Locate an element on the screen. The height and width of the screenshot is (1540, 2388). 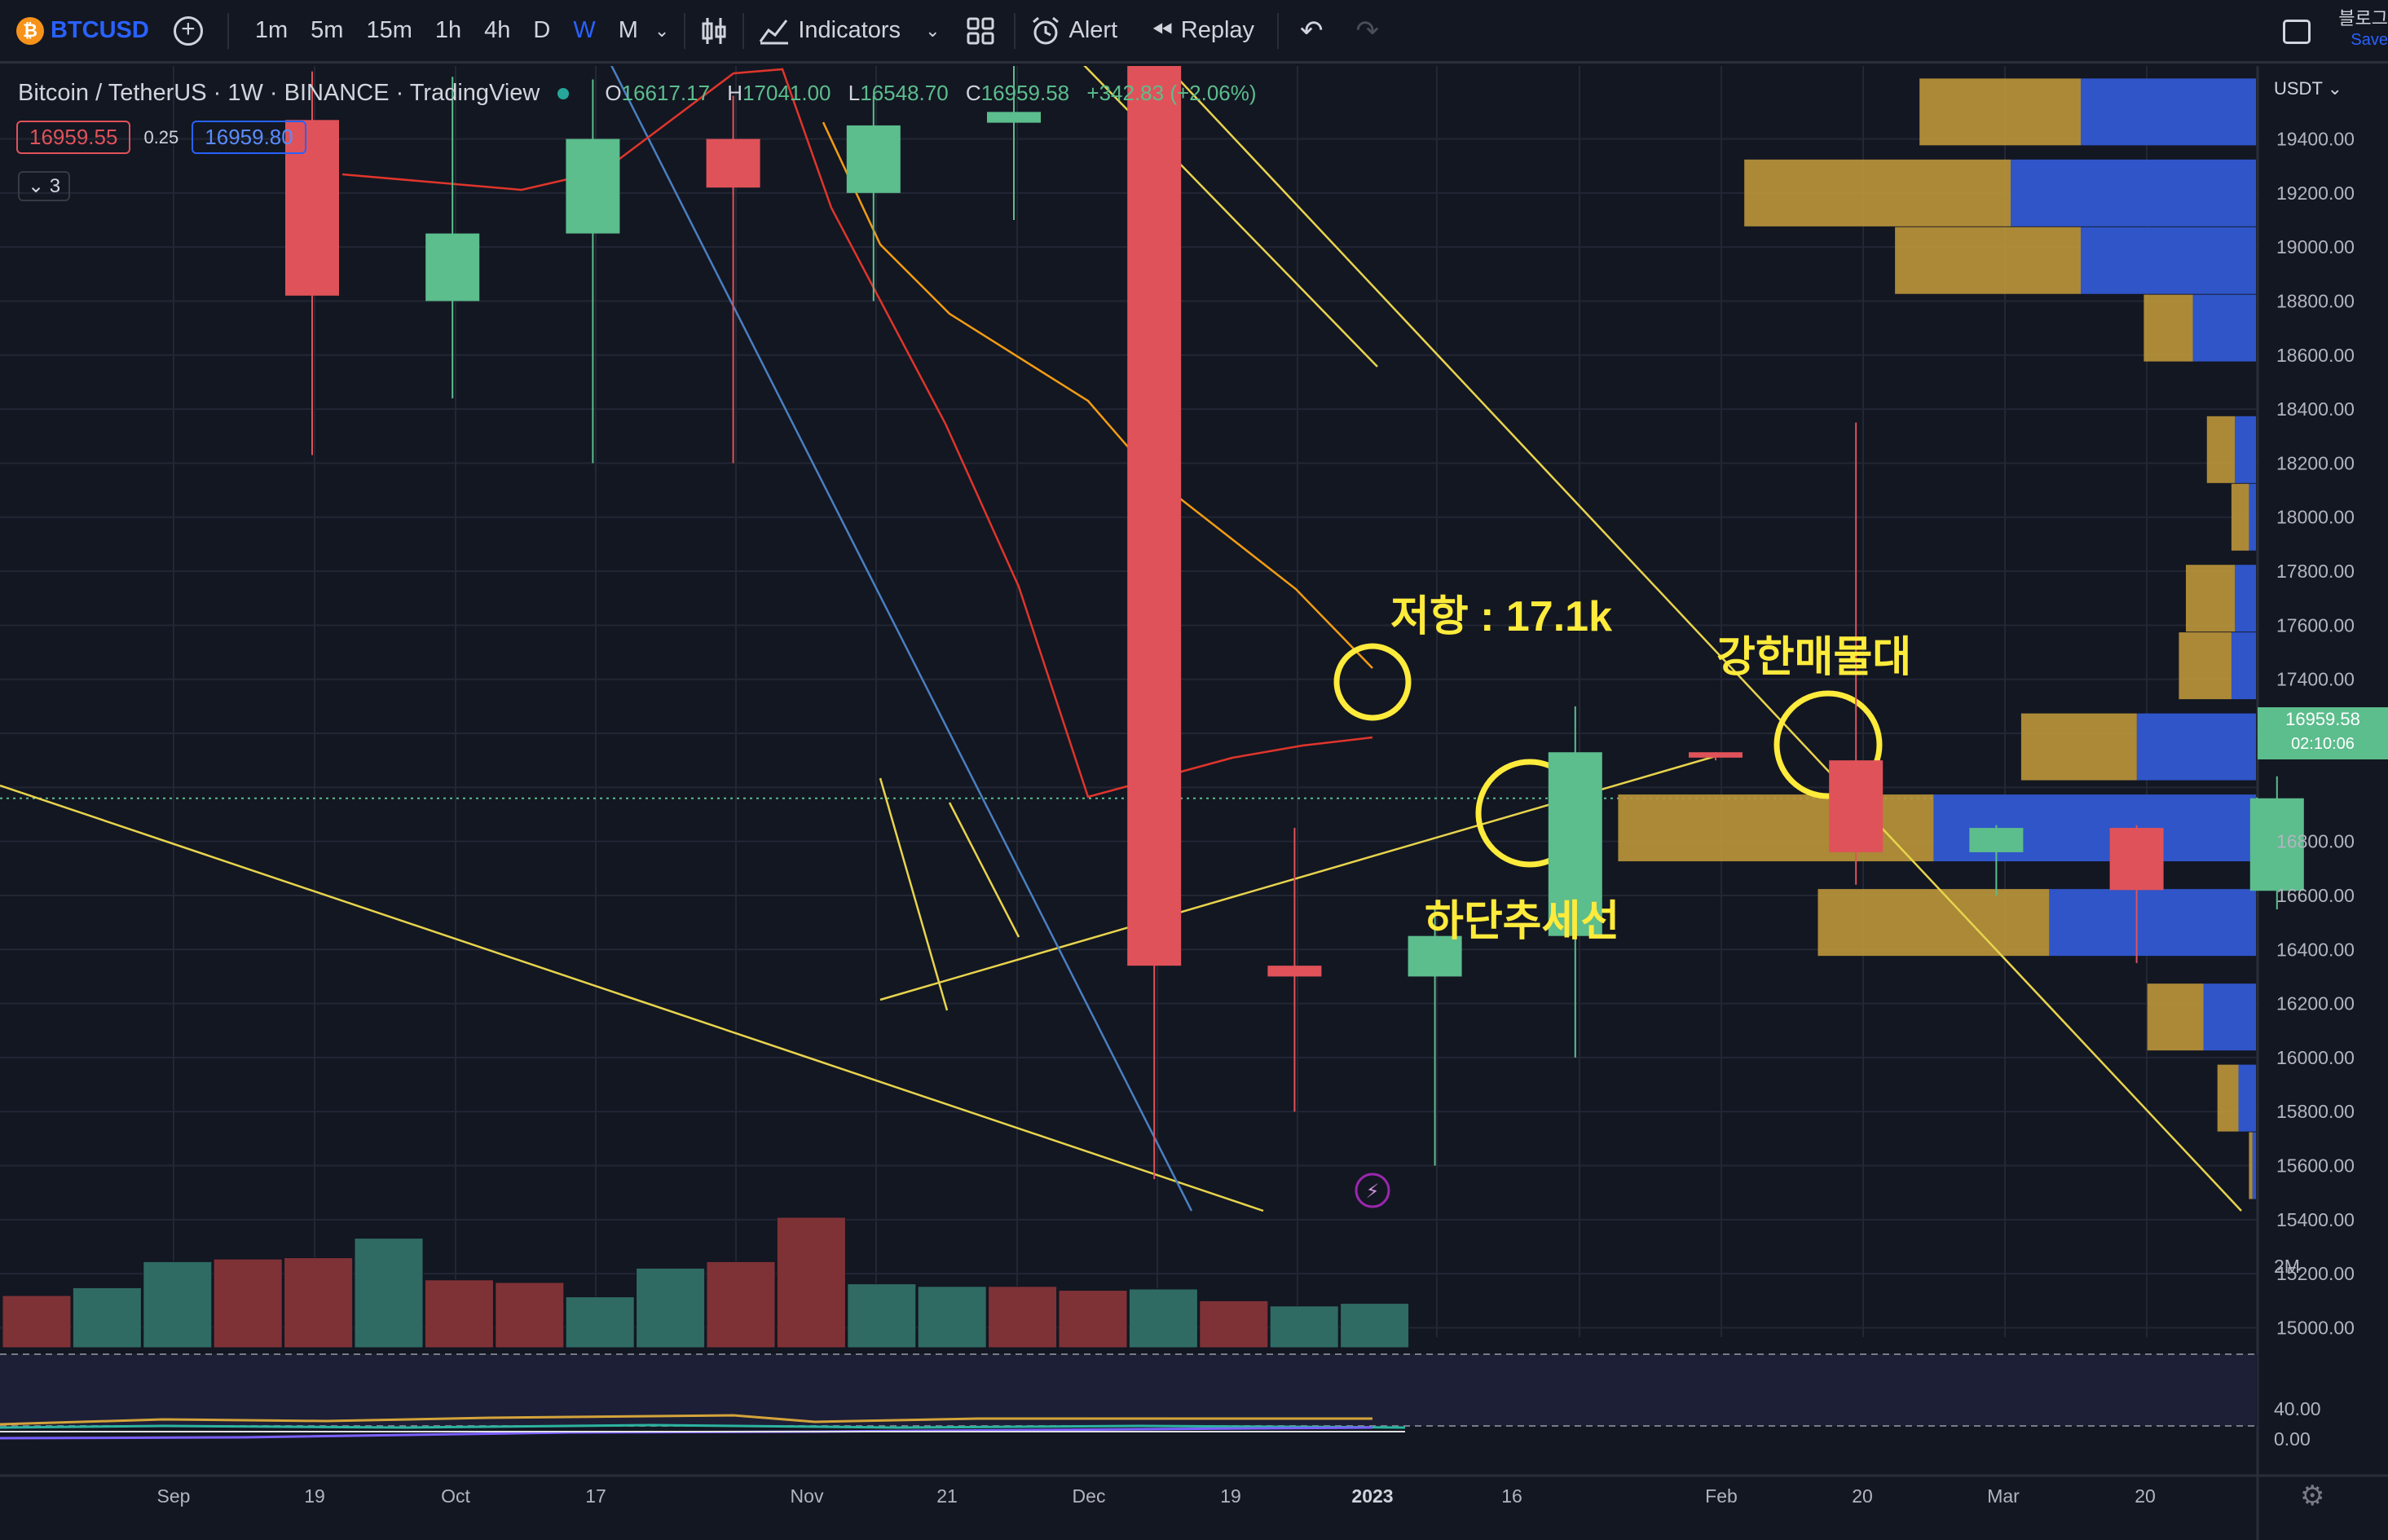
indicators-label: Indicators is located at coordinates (849, 30).